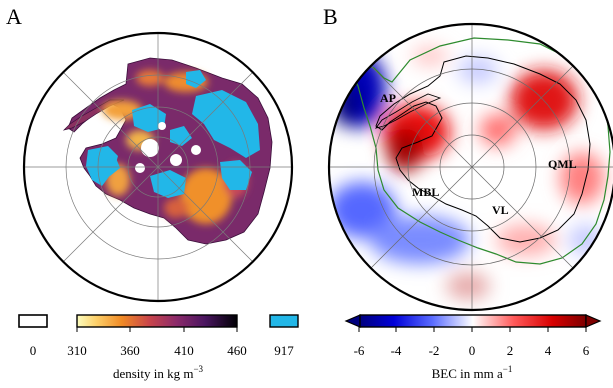 The height and width of the screenshot is (388, 613). I want to click on bec-tick-0: 0, so click(472, 350).